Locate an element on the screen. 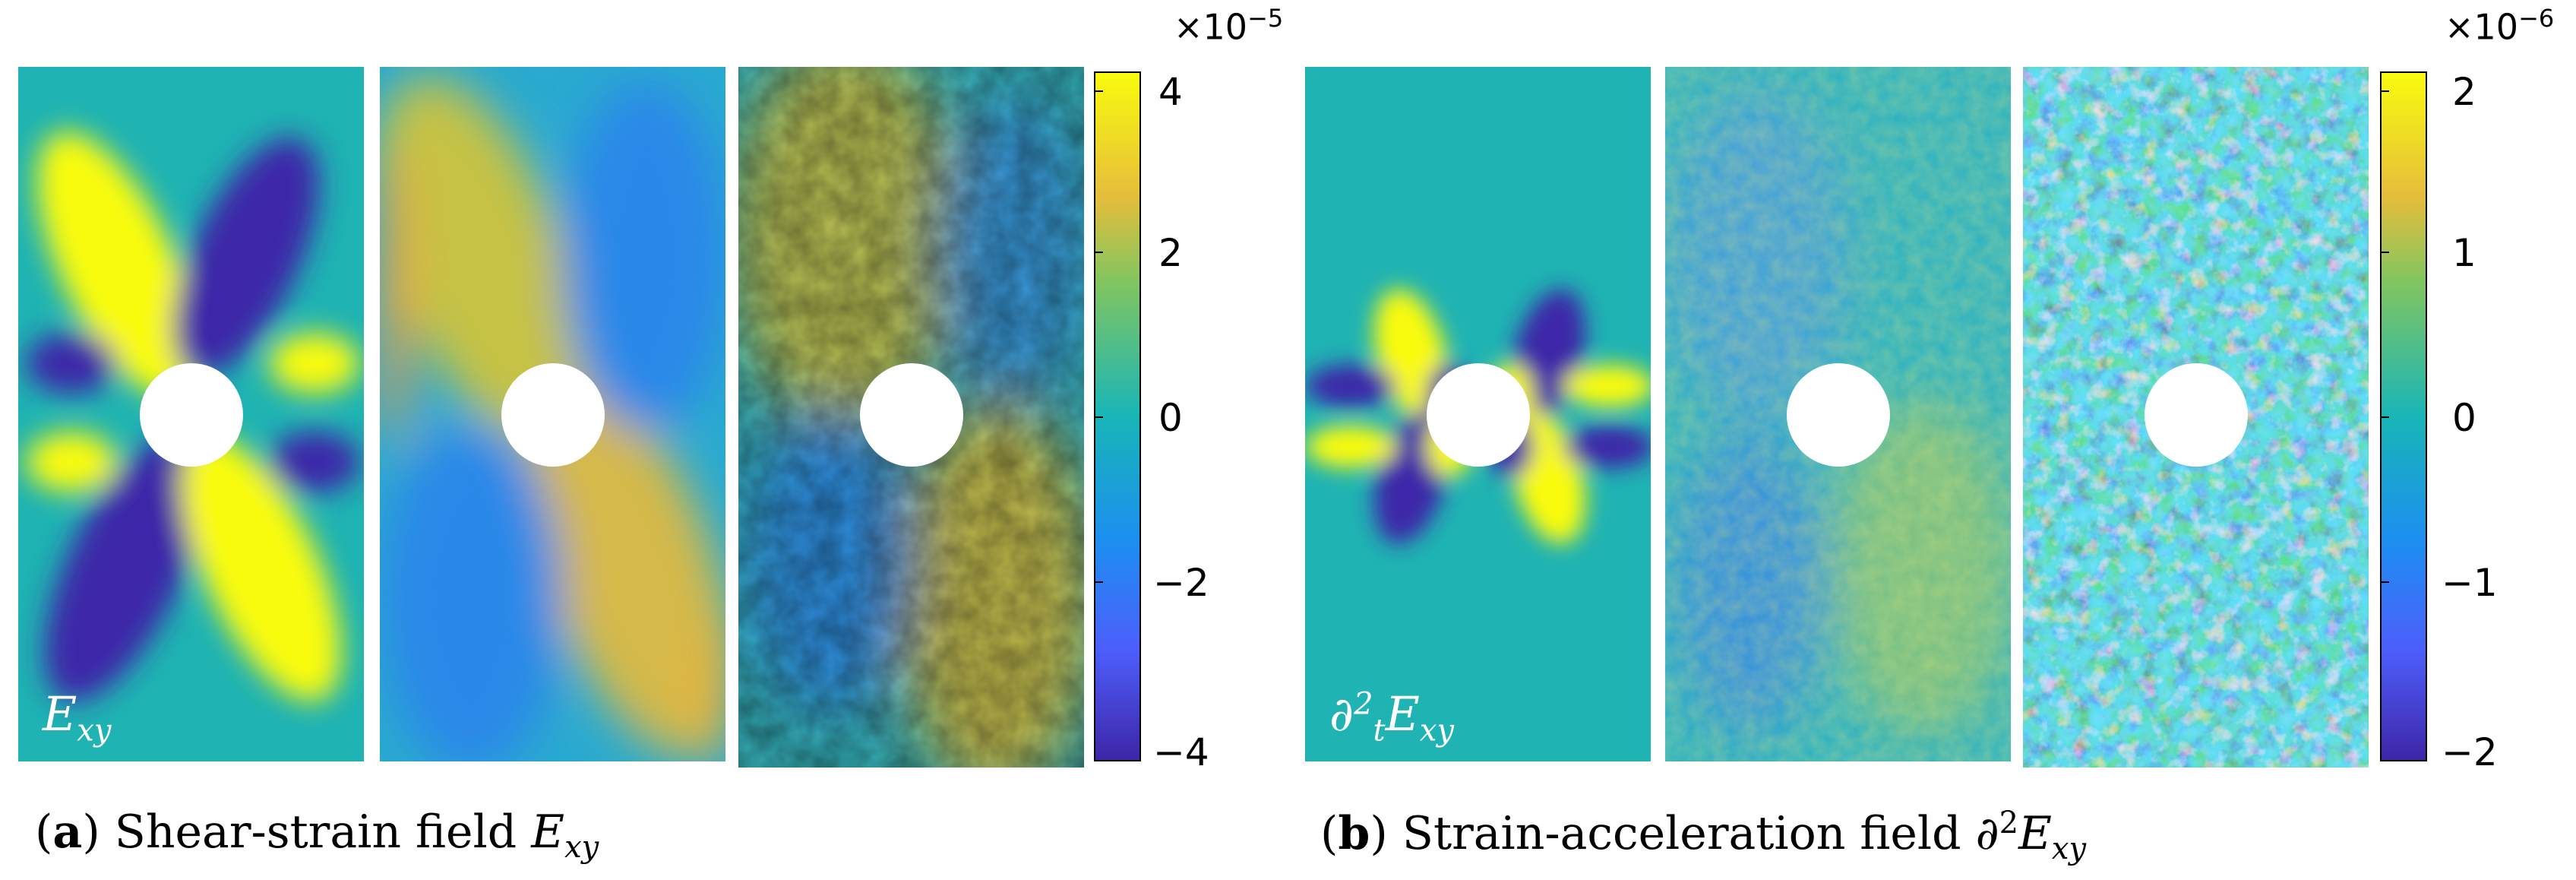  colorbar-b-tick-label: −1 is located at coordinates (2470, 583).